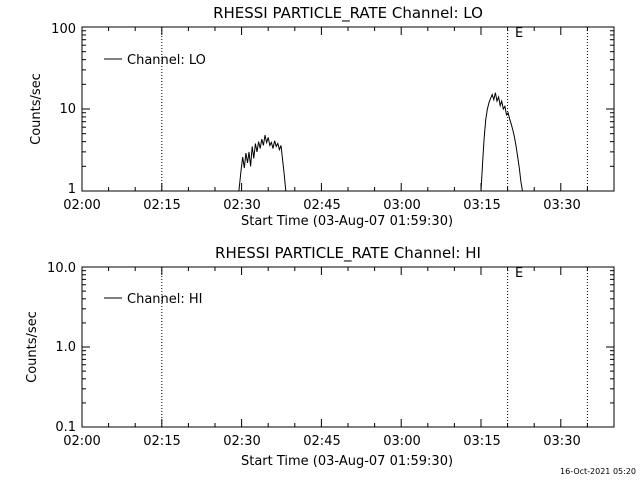 The image size is (640, 480). Describe the element at coordinates (61, 268) in the screenshot. I see `y-tick-label: 10.0` at that location.